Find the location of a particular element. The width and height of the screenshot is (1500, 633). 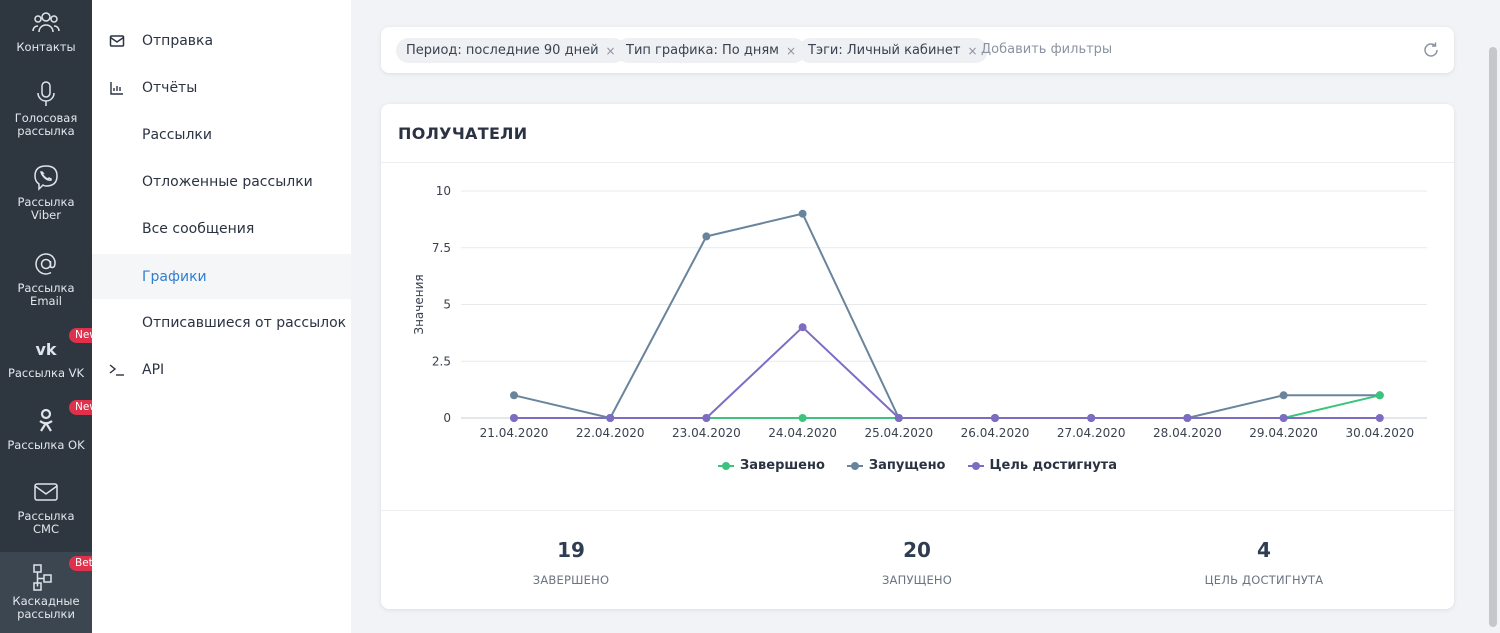

refresh-icon is located at coordinates (1431, 50).